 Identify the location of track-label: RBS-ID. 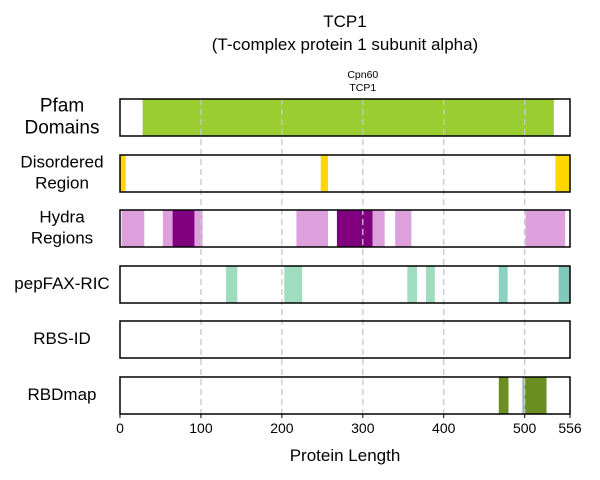
(62, 338).